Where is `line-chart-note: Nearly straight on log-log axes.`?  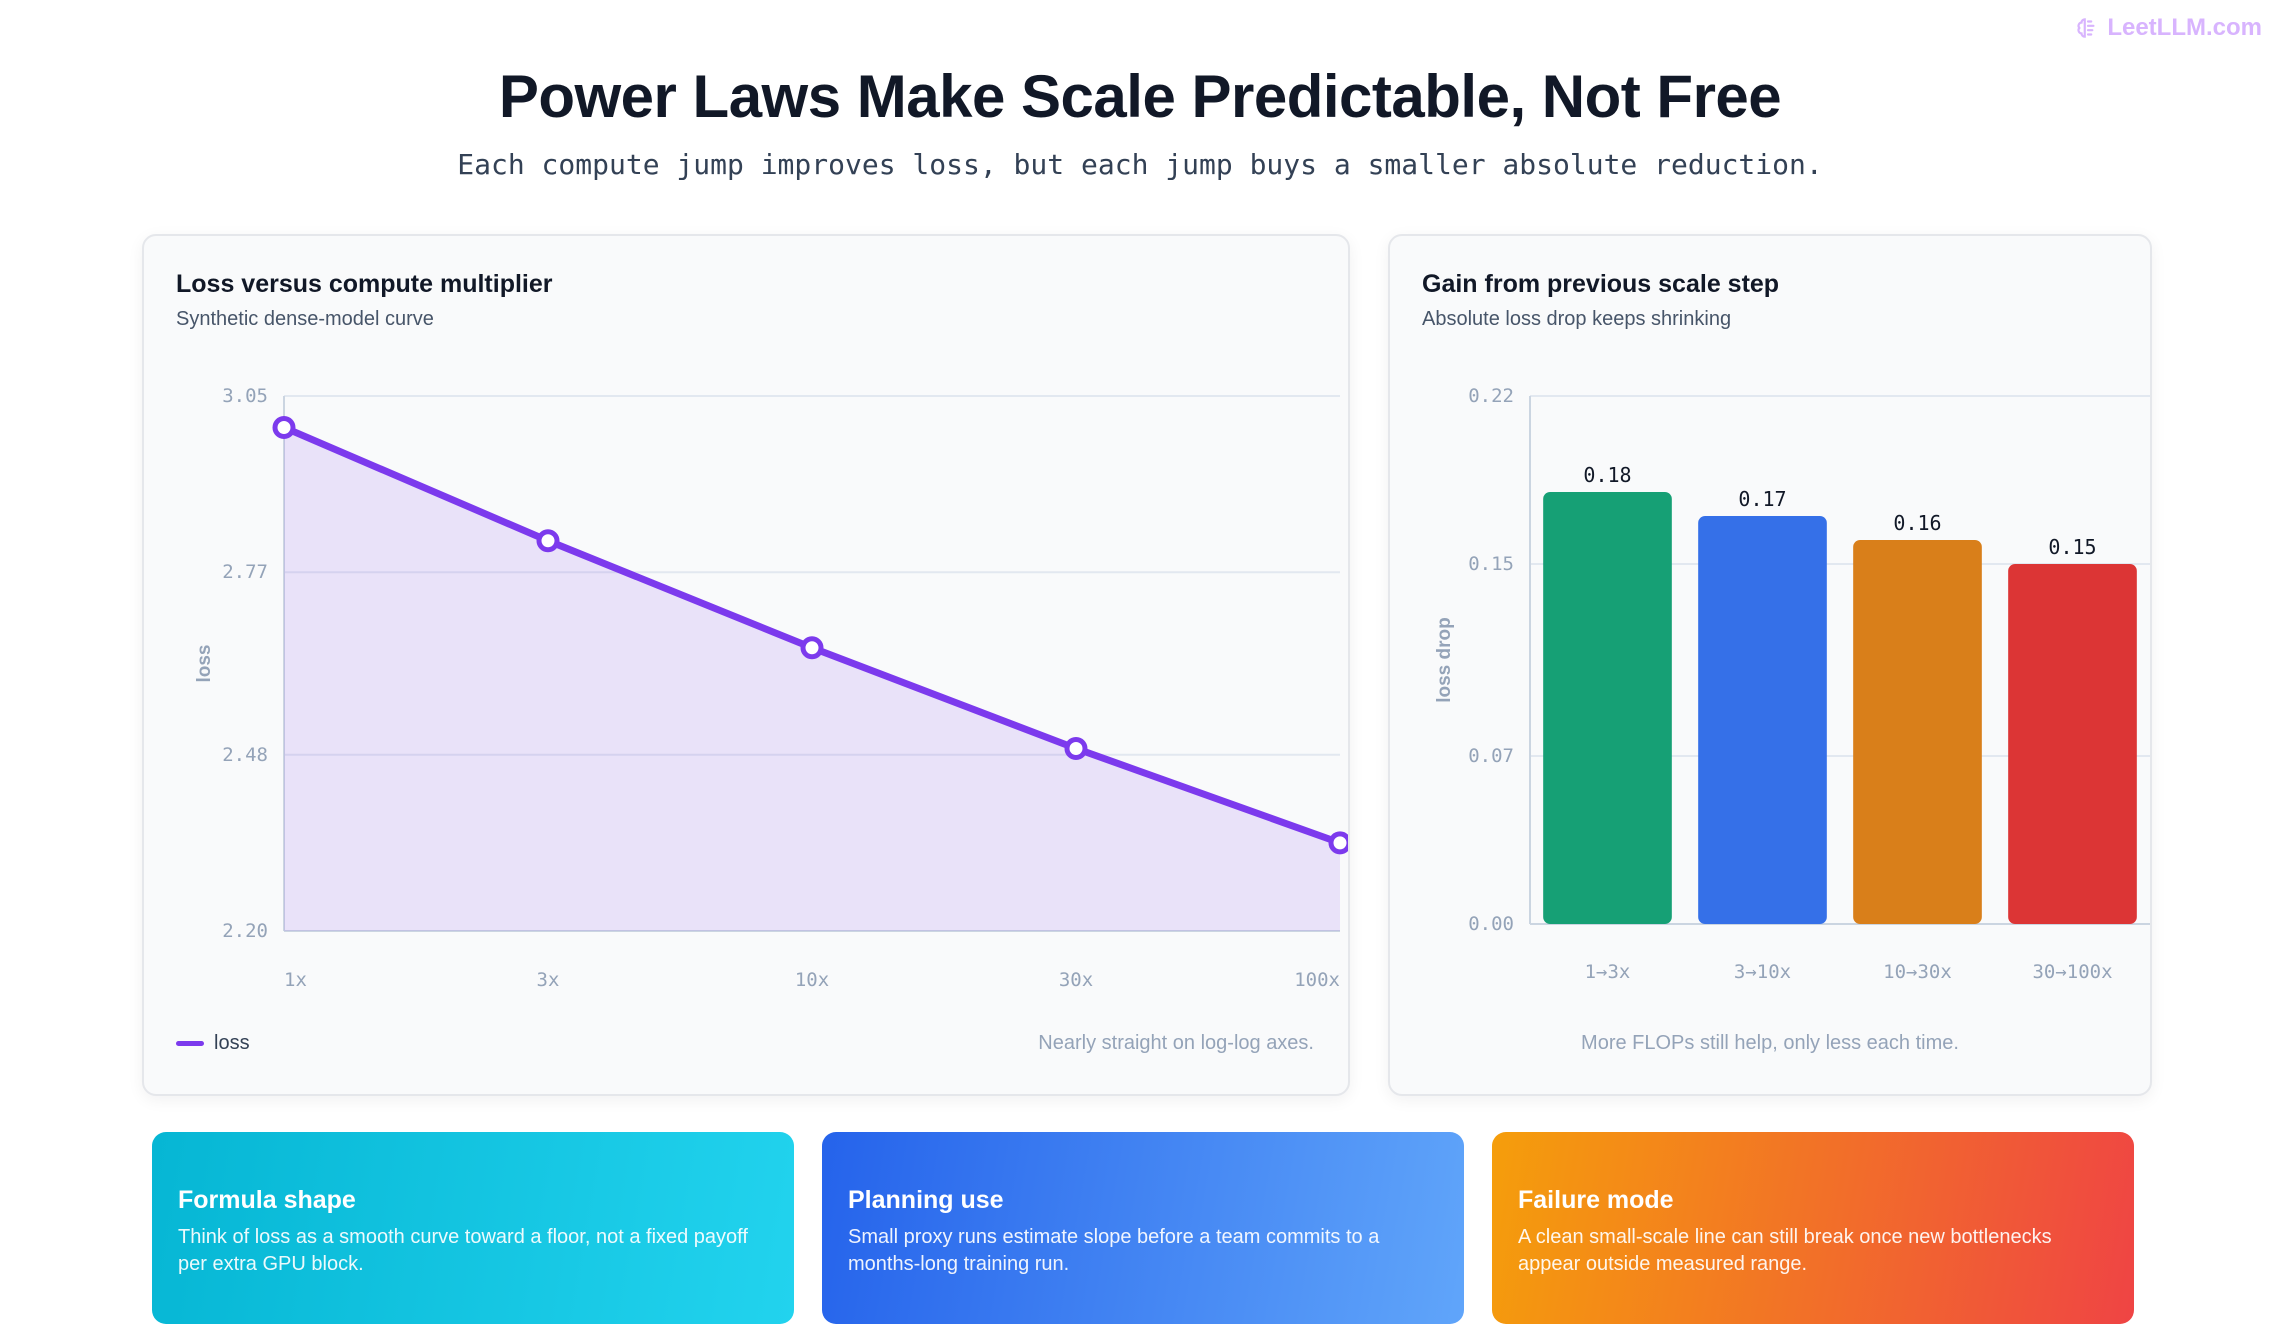
line-chart-note: Nearly straight on log-log axes. is located at coordinates (1176, 1043).